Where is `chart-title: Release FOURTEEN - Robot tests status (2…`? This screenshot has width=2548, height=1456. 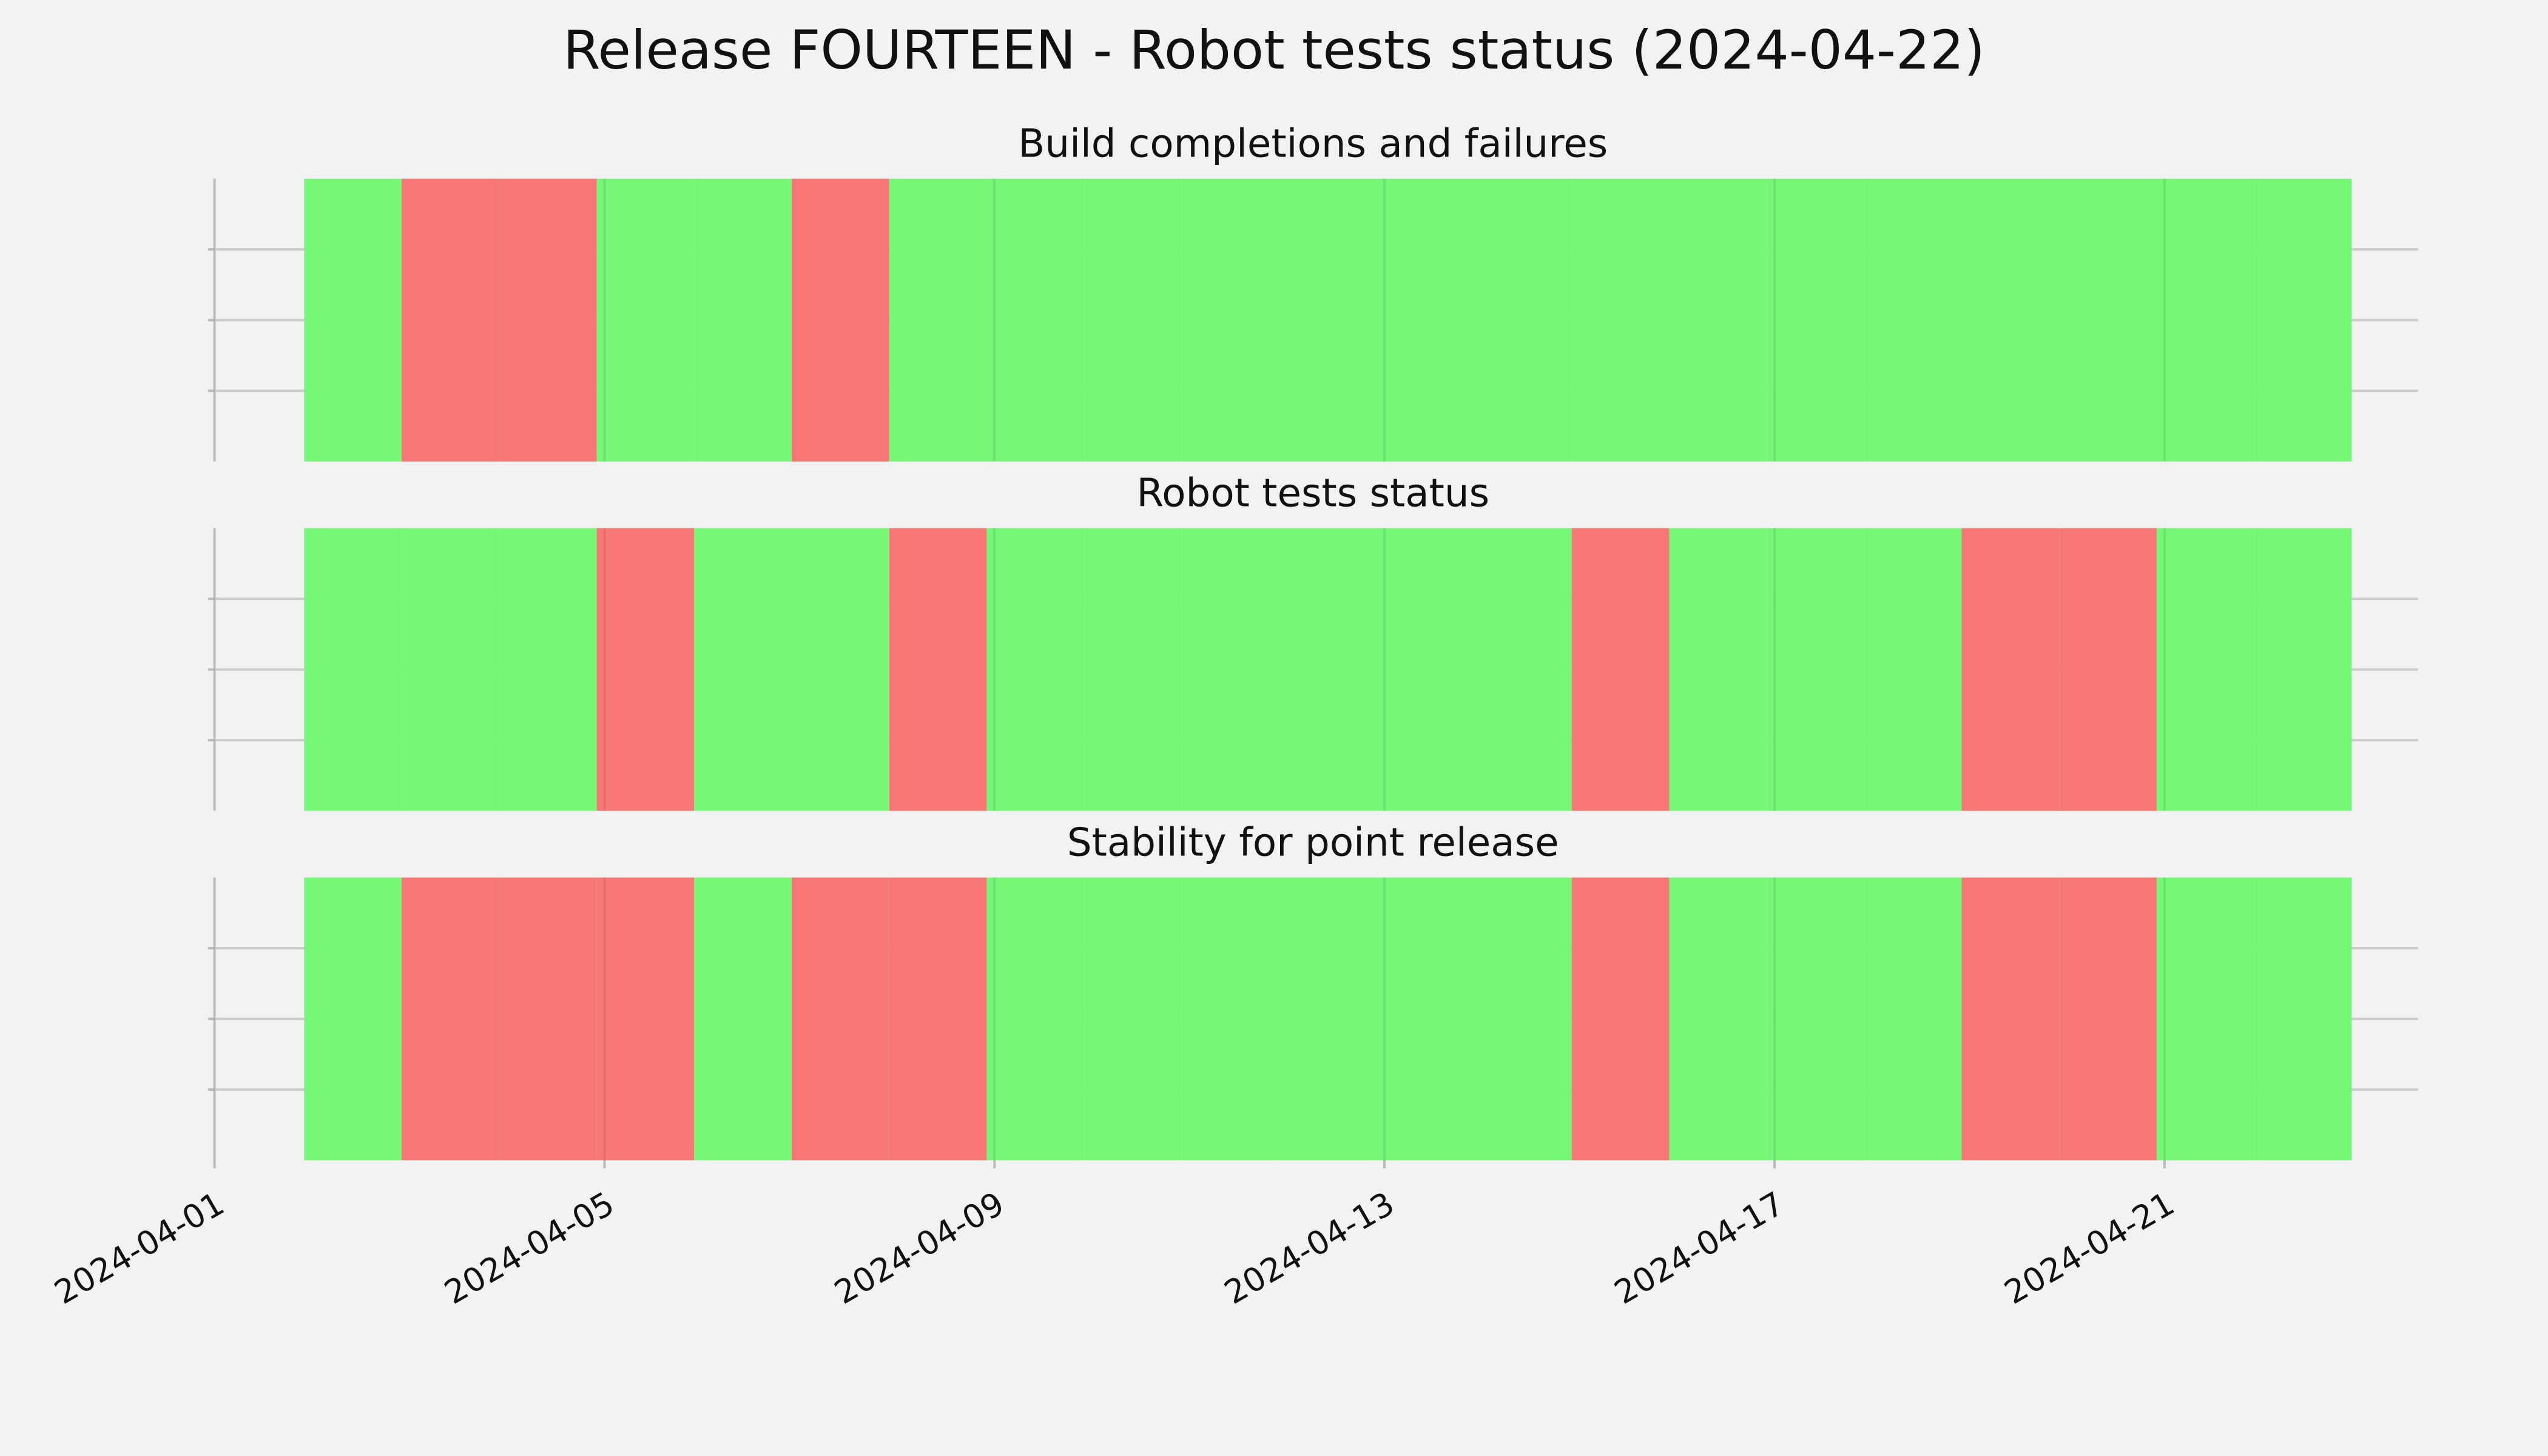 chart-title: Release FOURTEEN - Robot tests status (2… is located at coordinates (1274, 50).